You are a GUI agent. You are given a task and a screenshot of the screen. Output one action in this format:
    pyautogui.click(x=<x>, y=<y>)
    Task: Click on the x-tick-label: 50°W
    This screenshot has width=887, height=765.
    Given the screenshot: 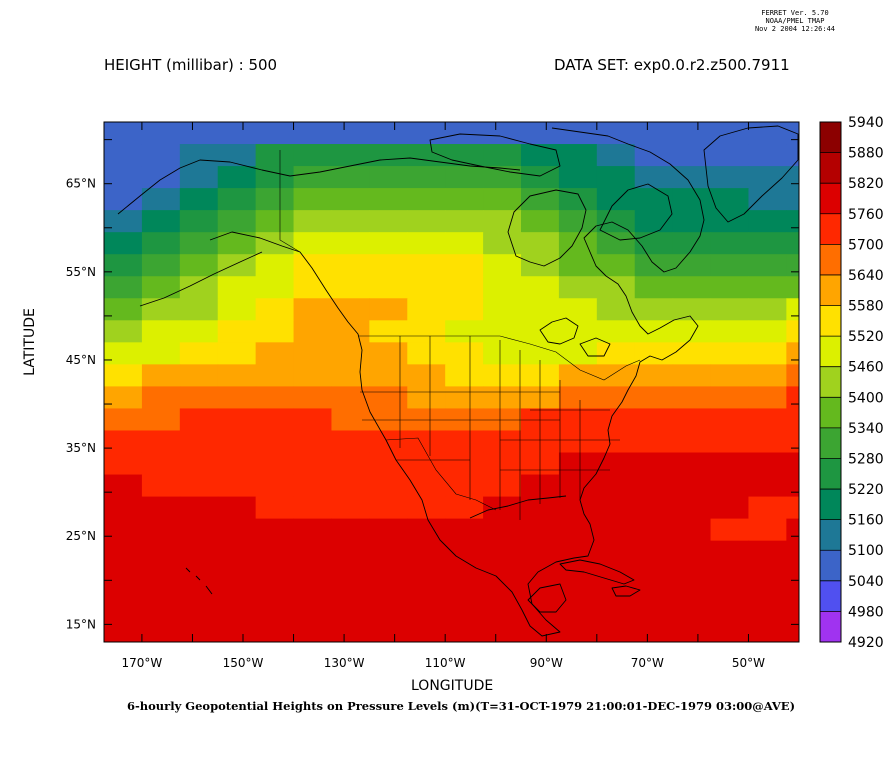 What is the action you would take?
    pyautogui.click(x=748, y=663)
    